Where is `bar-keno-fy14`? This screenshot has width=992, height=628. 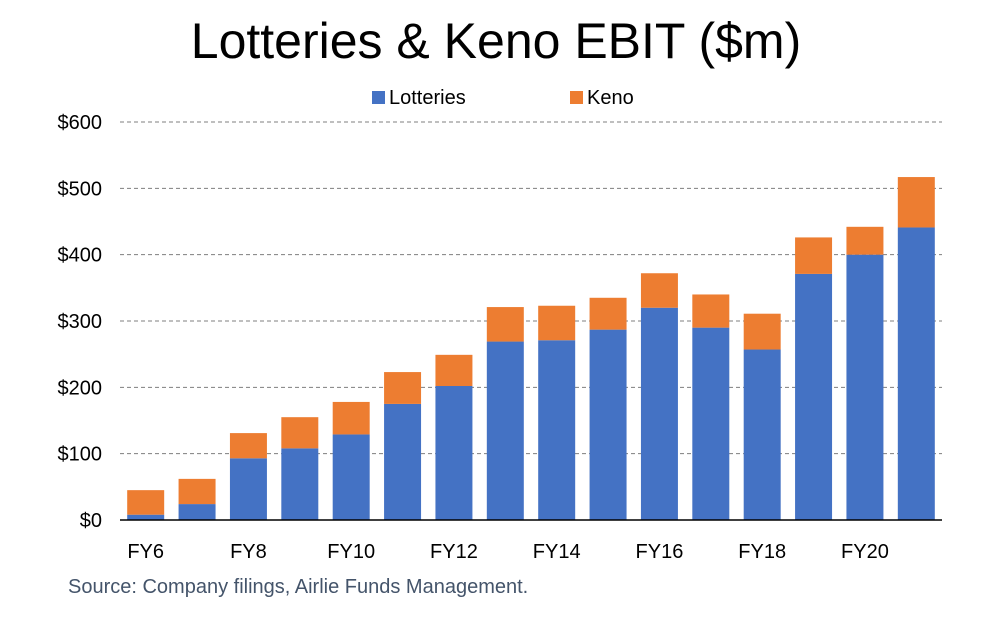
bar-keno-fy14 is located at coordinates (557, 323).